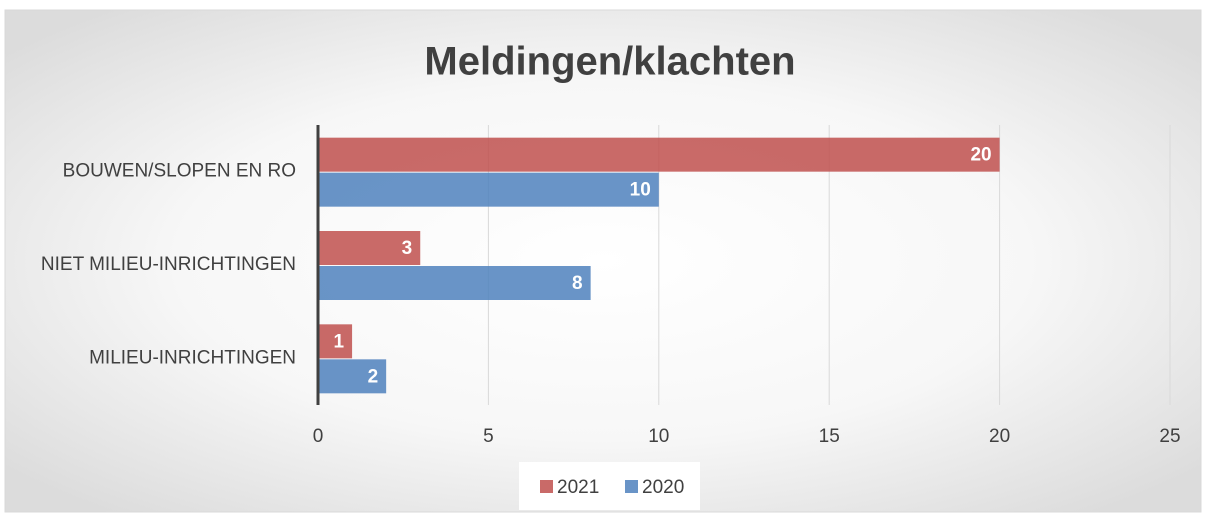 The height and width of the screenshot is (516, 1206). I want to click on legend-label: 2020, so click(663, 487).